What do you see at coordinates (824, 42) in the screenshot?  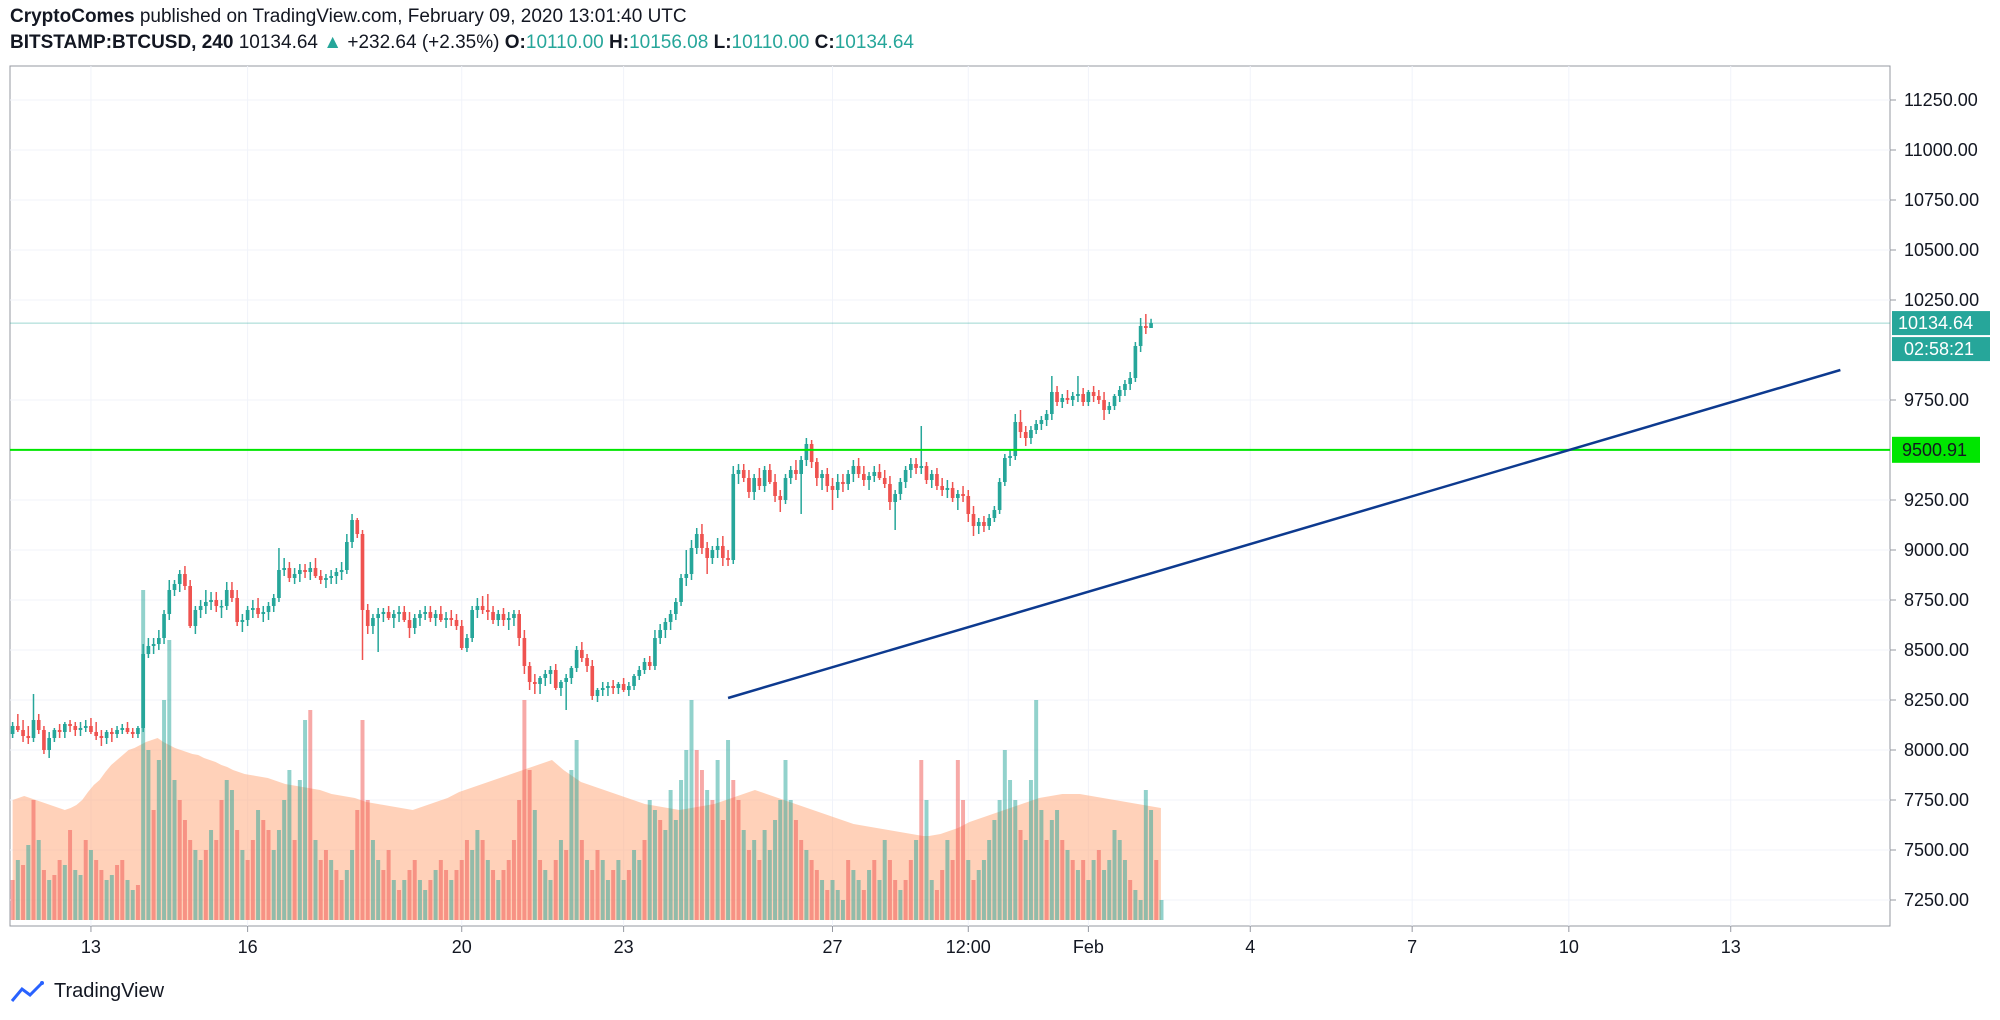 I see `close-label: C:` at bounding box center [824, 42].